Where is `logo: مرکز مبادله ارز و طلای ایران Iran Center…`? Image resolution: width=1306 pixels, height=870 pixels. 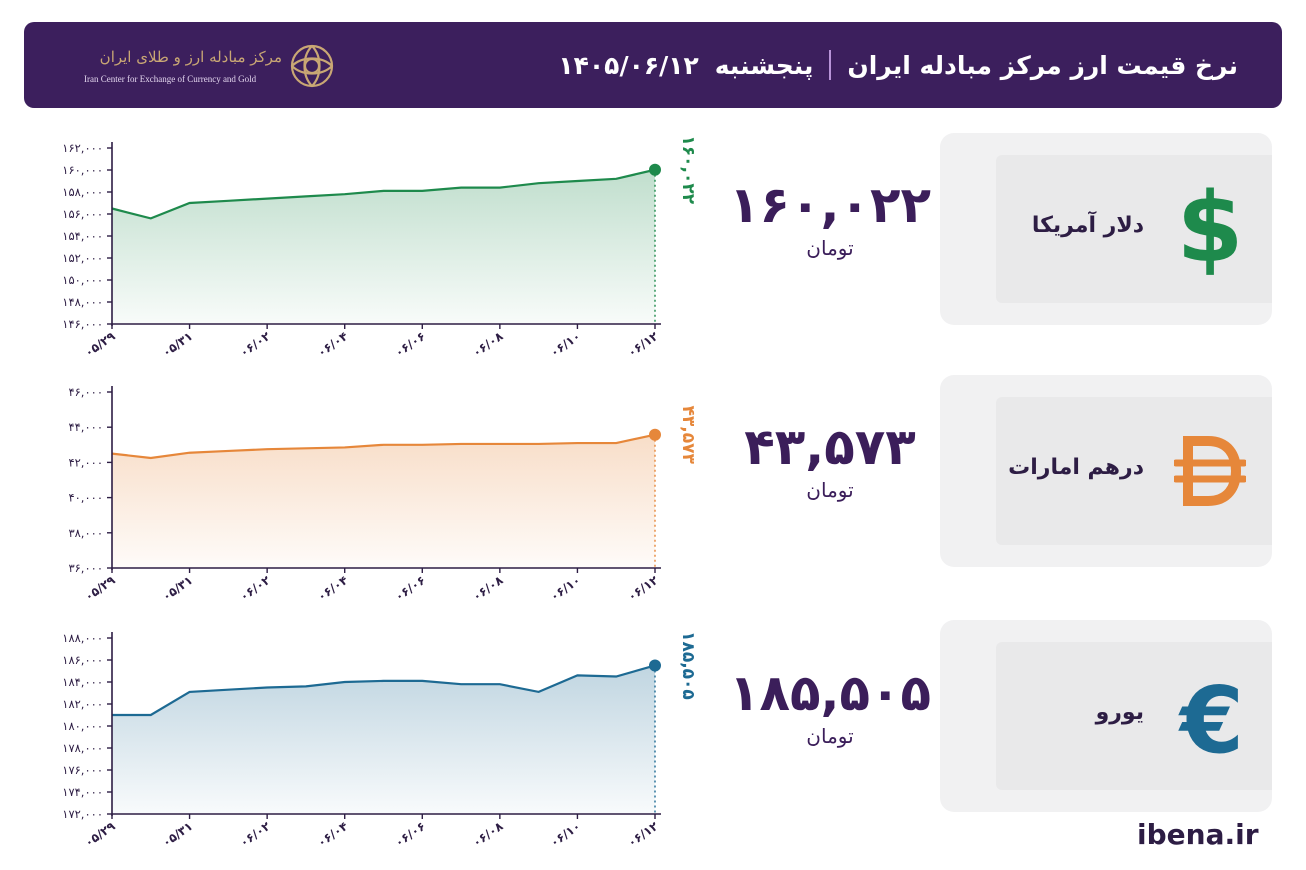
logo: مرکز مبادله ارز و طلای ایران Iran Center… is located at coordinates (212, 66).